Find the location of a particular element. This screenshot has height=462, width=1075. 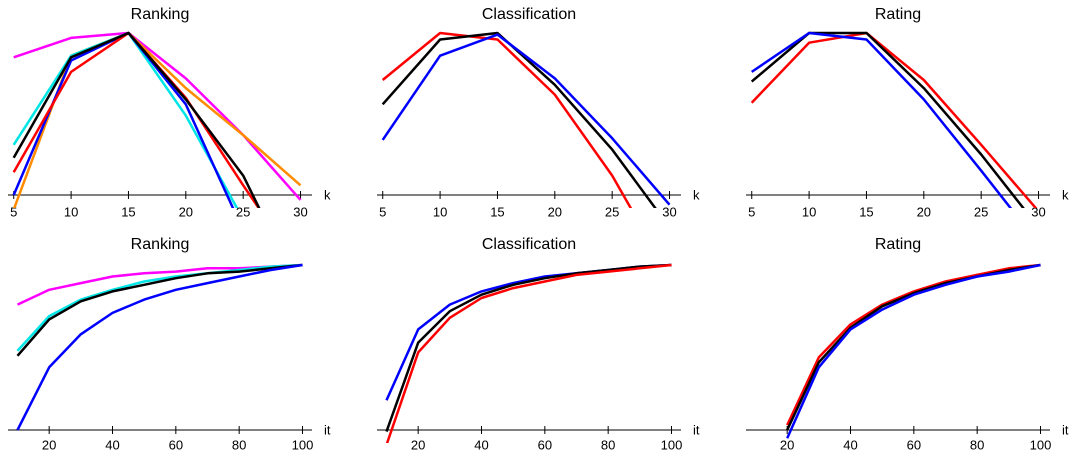

panel: Ranking k 5 10 15 20 25 30 is located at coordinates (169, 112).